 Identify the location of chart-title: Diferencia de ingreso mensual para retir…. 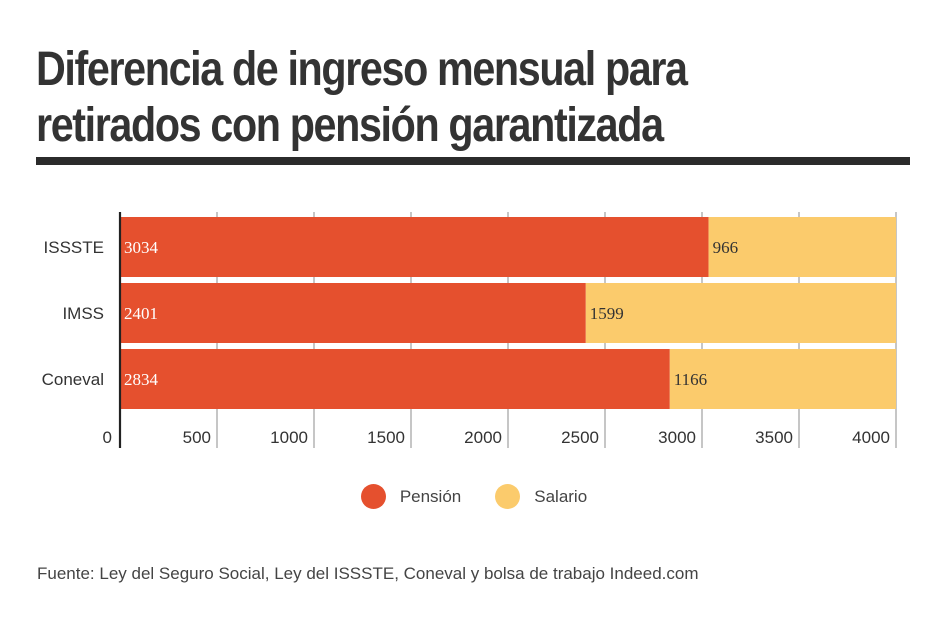
(362, 97).